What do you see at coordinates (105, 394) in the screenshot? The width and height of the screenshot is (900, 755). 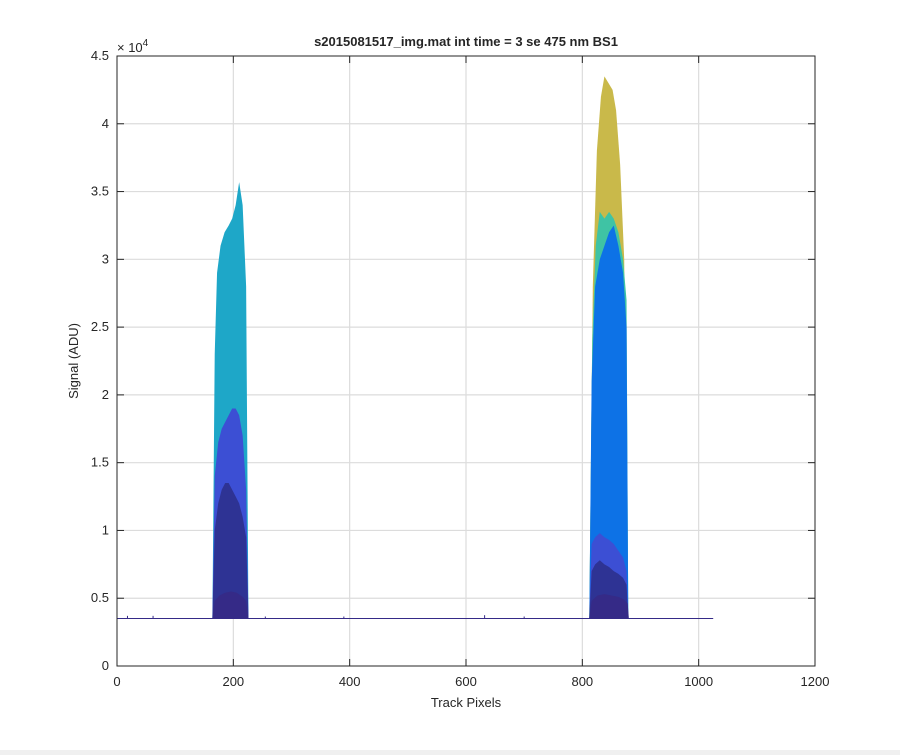 I see `y-tick-label: 2` at bounding box center [105, 394].